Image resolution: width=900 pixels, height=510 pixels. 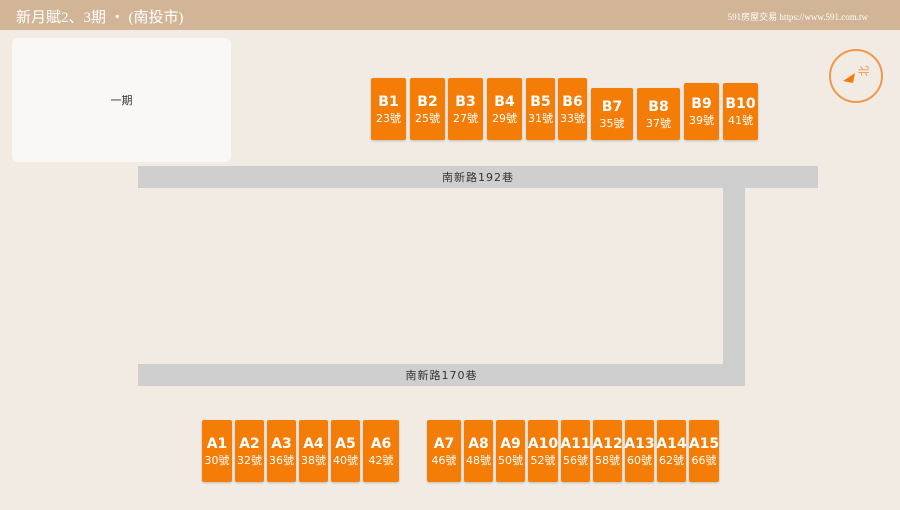 I want to click on lot-id: A13, so click(x=639, y=443).